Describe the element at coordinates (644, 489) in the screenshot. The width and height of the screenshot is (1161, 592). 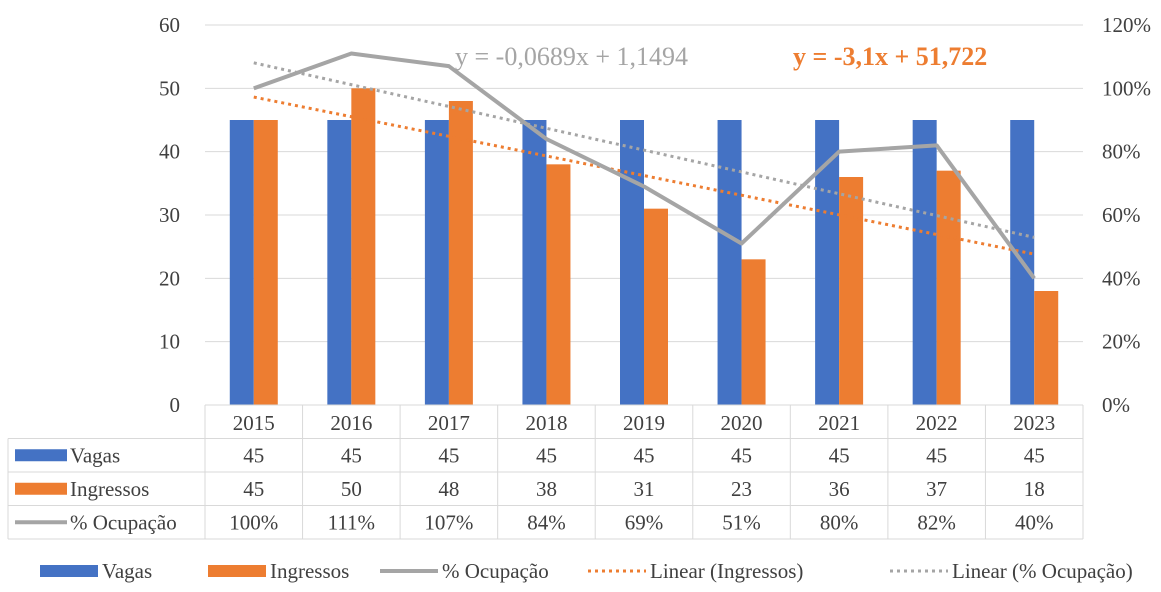
I see `table-cell: 31` at that location.